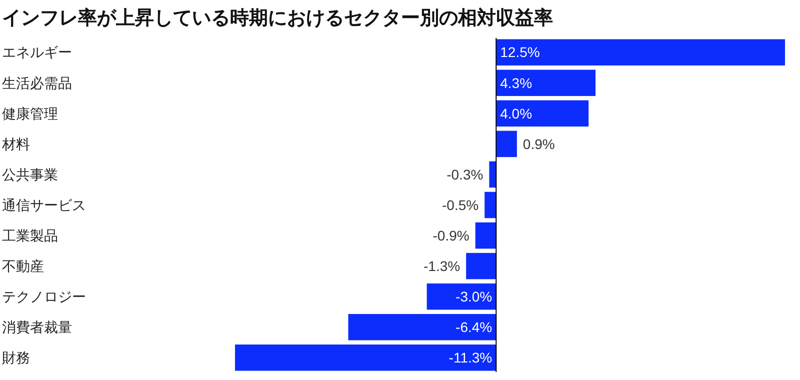 The image size is (800, 380). What do you see at coordinates (30, 113) in the screenshot?
I see `y-tick-label: 健康管理` at bounding box center [30, 113].